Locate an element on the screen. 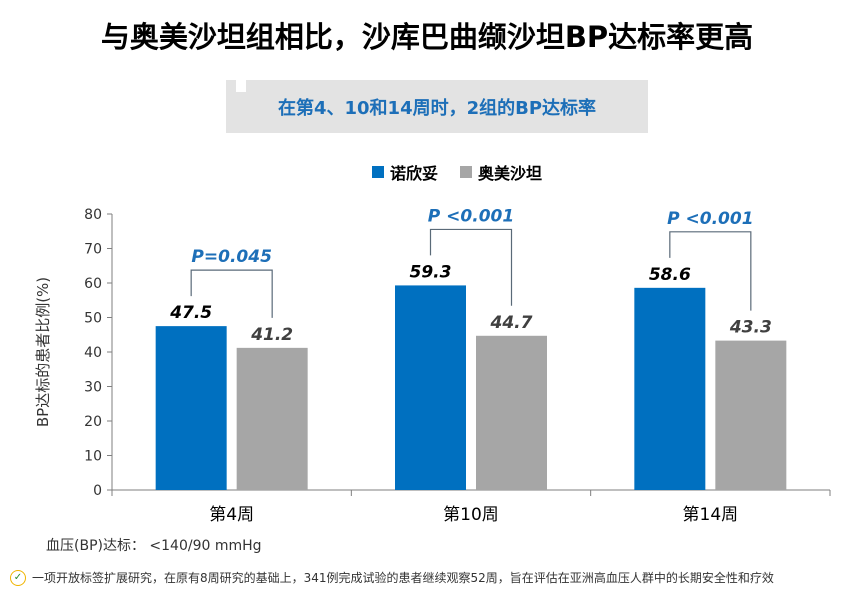 This screenshot has height=594, width=854. y-tick-label: 10 is located at coordinates (93, 457).